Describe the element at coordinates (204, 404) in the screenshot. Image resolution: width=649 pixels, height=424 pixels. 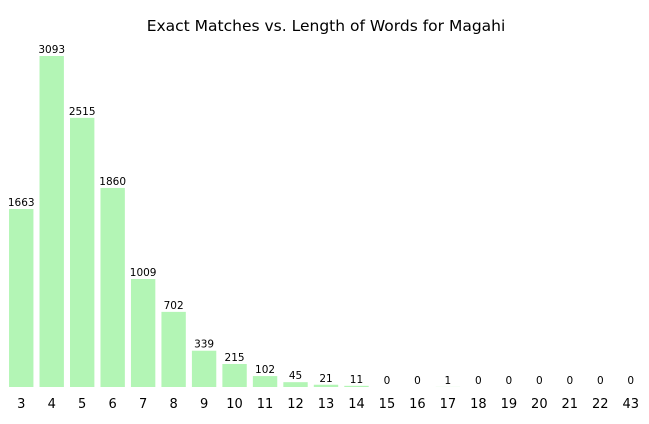
I see `x-tick-9: 9` at that location.